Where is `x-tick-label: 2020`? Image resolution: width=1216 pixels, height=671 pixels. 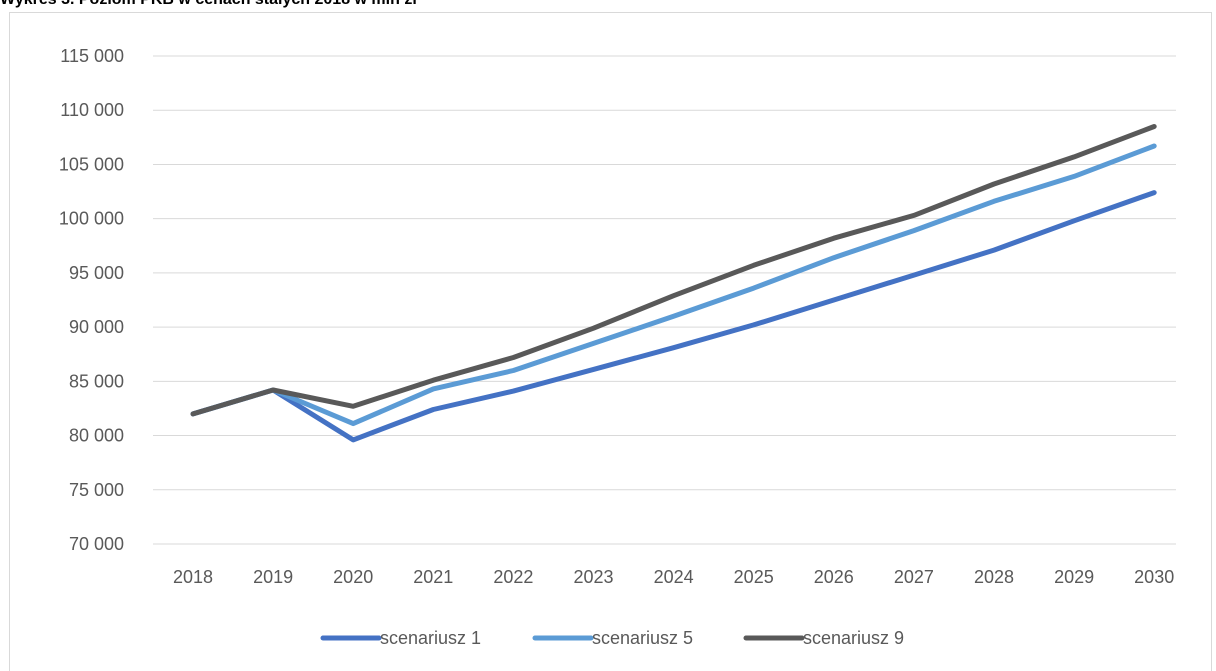 x-tick-label: 2020 is located at coordinates (353, 577).